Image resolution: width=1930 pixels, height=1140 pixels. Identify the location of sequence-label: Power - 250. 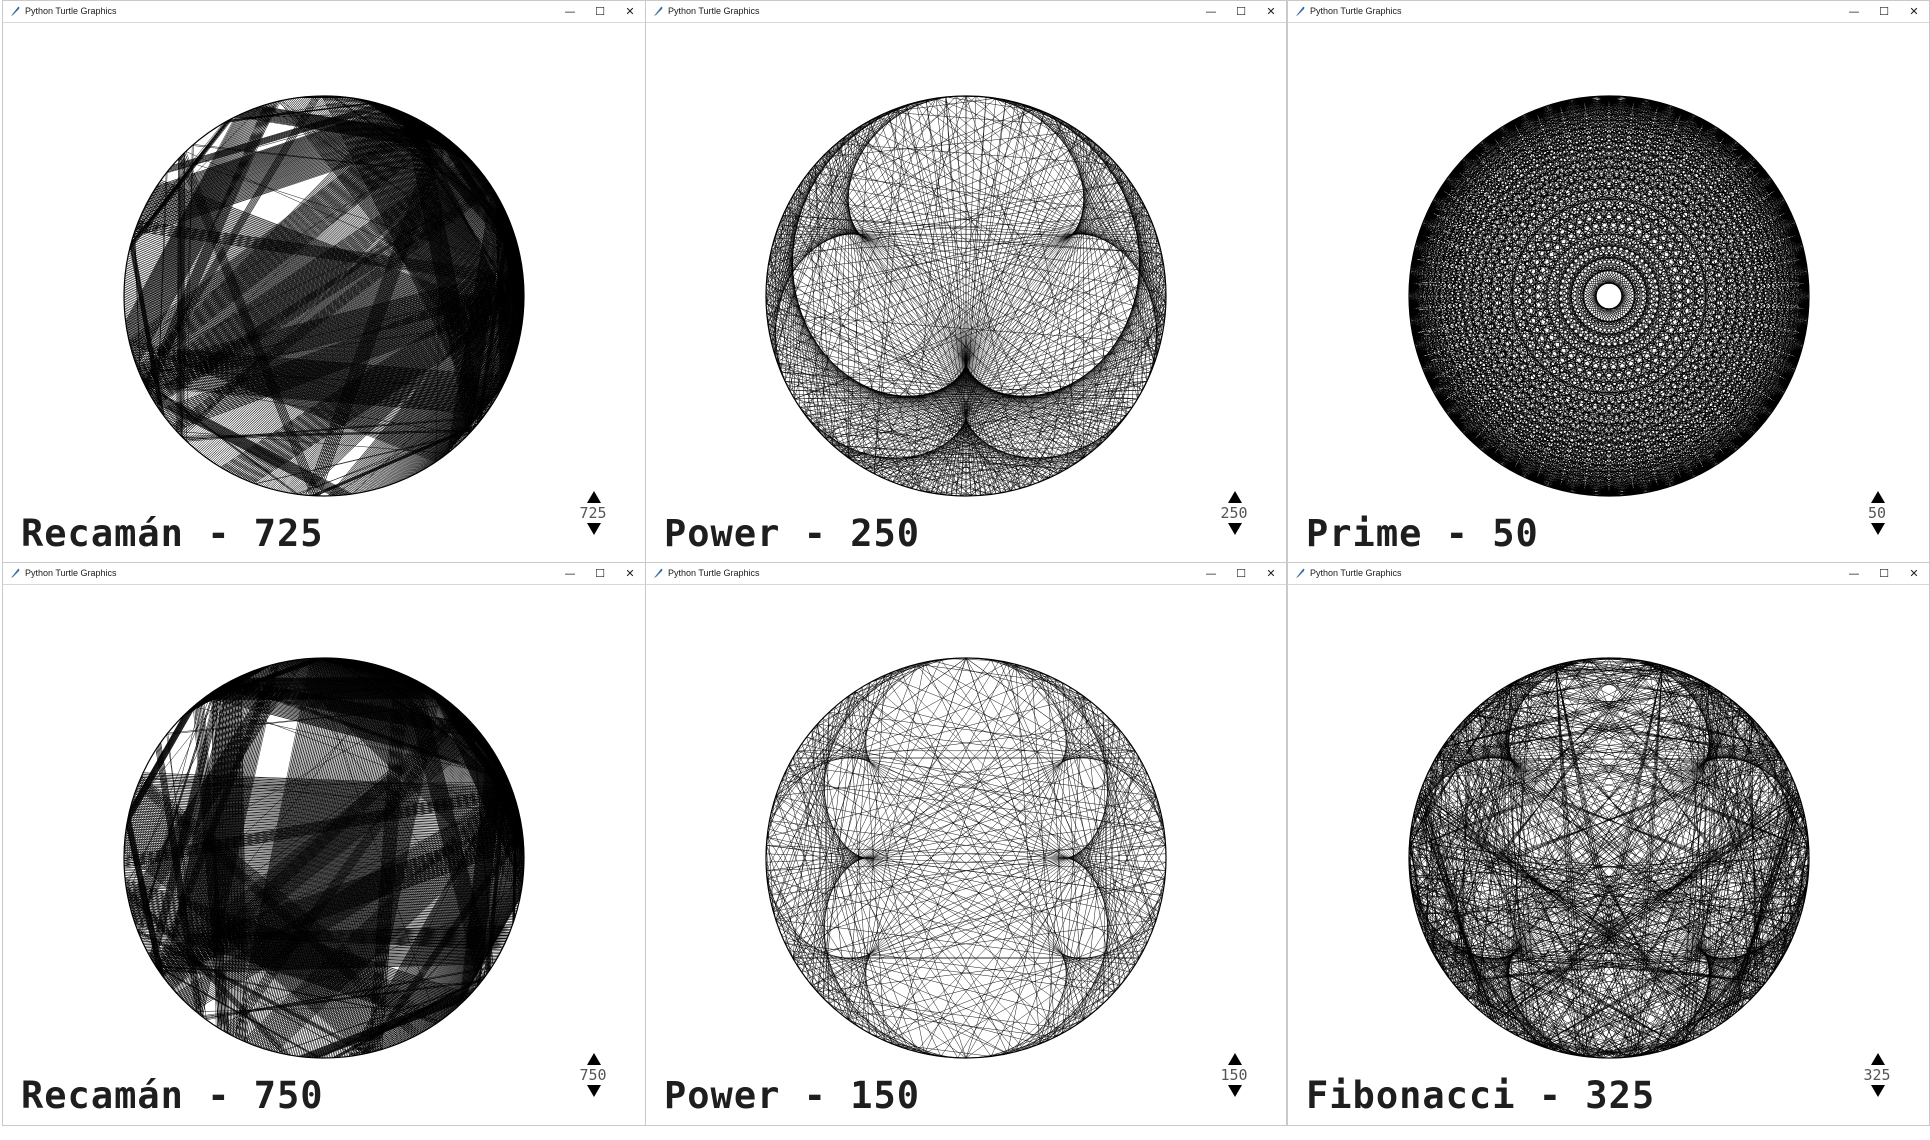
(792, 533).